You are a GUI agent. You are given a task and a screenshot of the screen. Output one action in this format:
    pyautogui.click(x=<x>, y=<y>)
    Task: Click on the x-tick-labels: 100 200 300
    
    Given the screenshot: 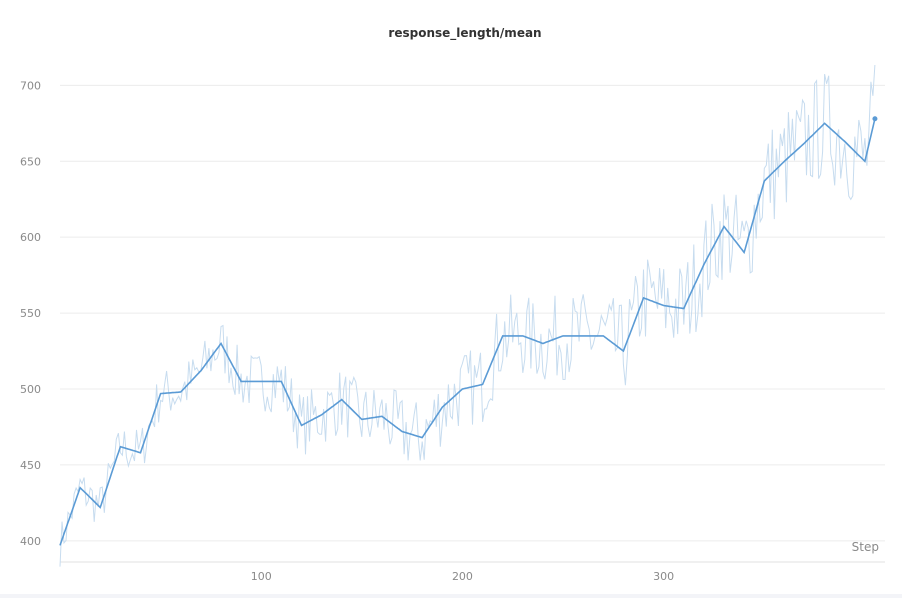 What is the action you would take?
    pyautogui.click(x=462, y=576)
    